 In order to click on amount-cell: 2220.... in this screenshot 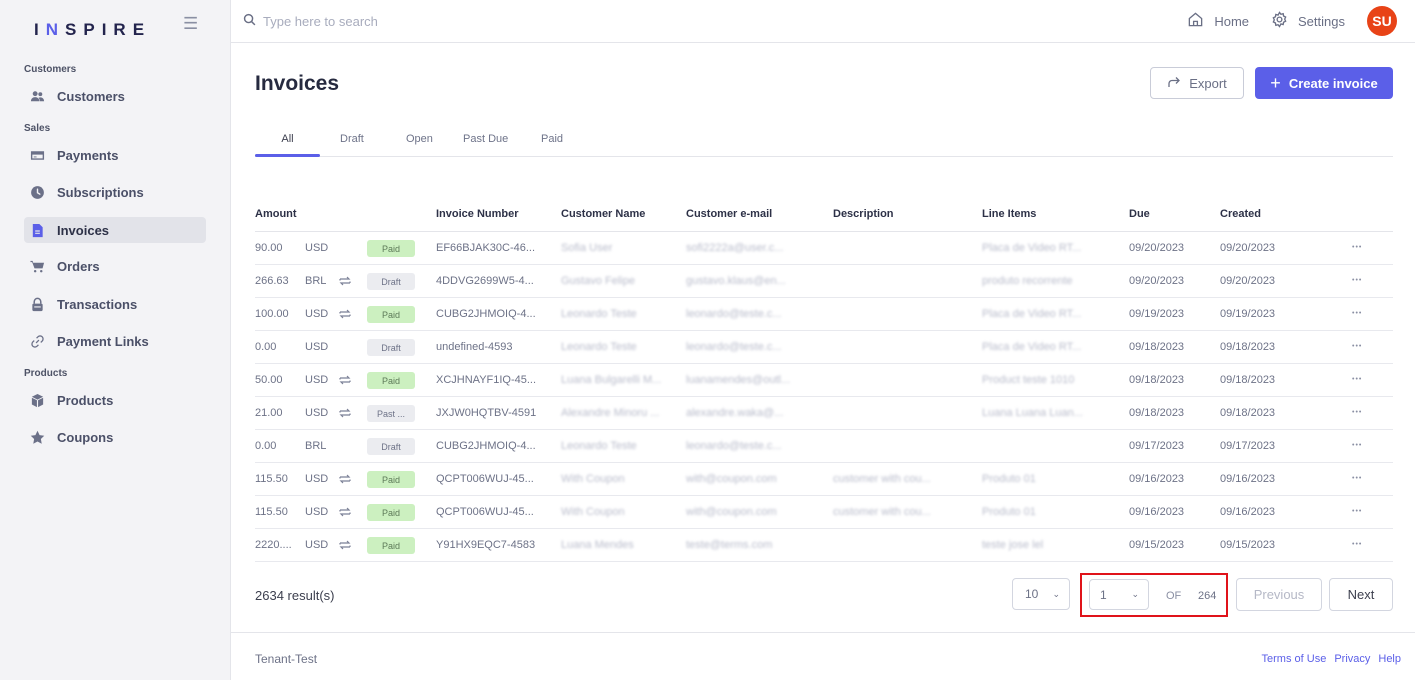, I will do `click(273, 545)`.